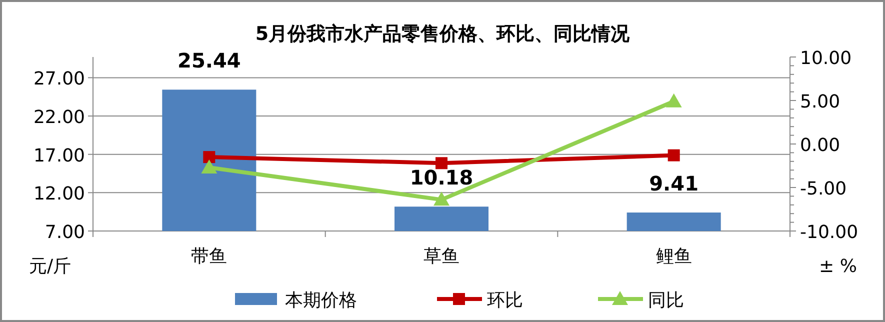 Image resolution: width=885 pixels, height=322 pixels. I want to click on legend-label: 同比, so click(666, 300).